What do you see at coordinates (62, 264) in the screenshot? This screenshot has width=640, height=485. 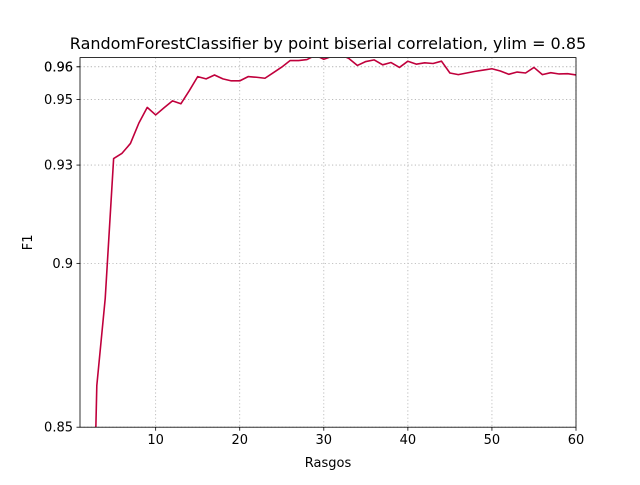 I see `y-tick-label: 0.9` at bounding box center [62, 264].